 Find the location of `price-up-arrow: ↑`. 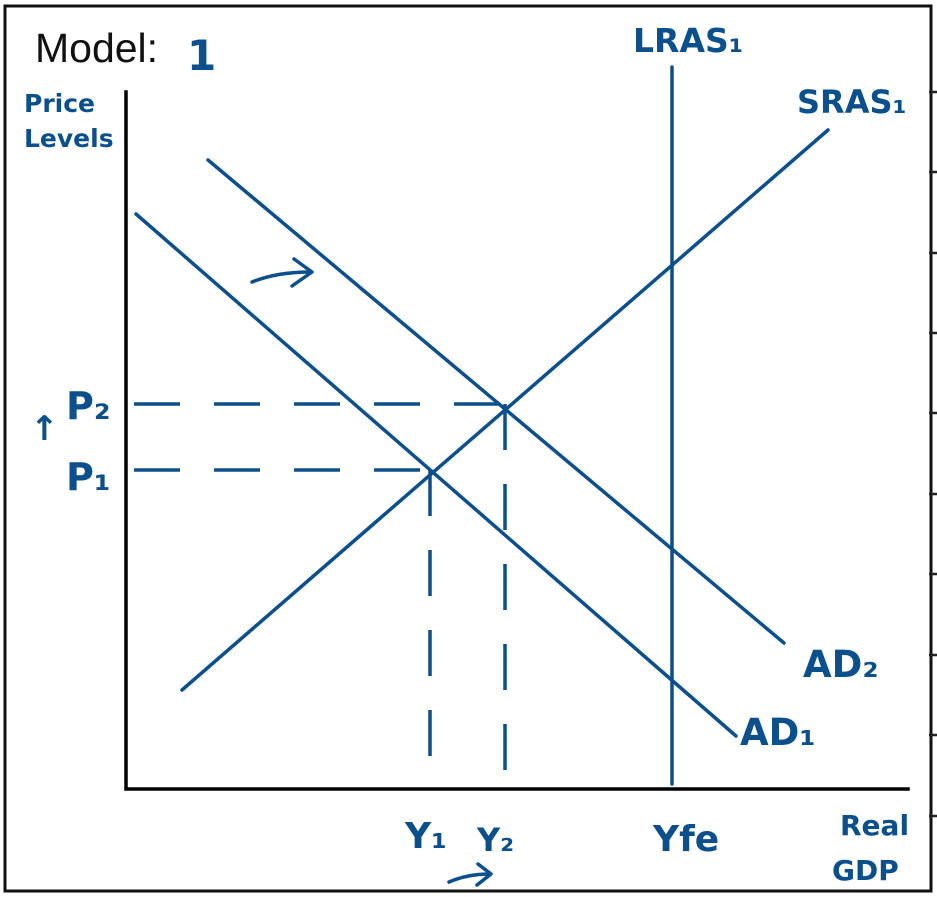

price-up-arrow: ↑ is located at coordinates (44, 429).